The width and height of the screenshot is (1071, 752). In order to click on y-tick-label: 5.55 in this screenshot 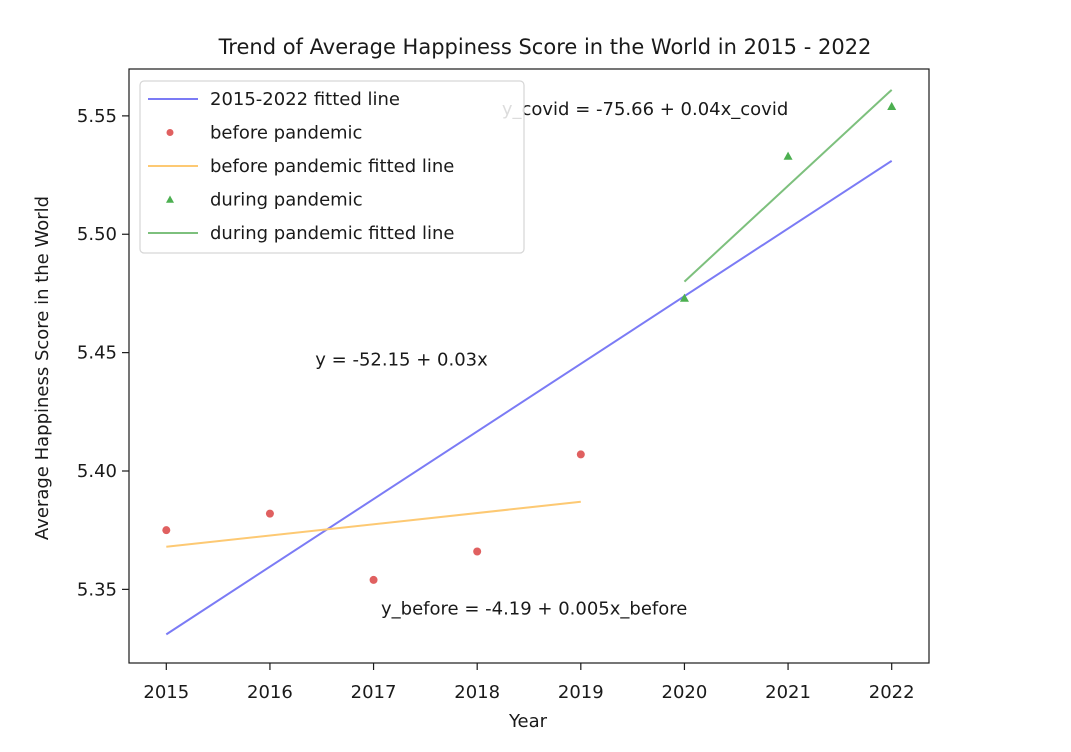, I will do `click(97, 116)`.